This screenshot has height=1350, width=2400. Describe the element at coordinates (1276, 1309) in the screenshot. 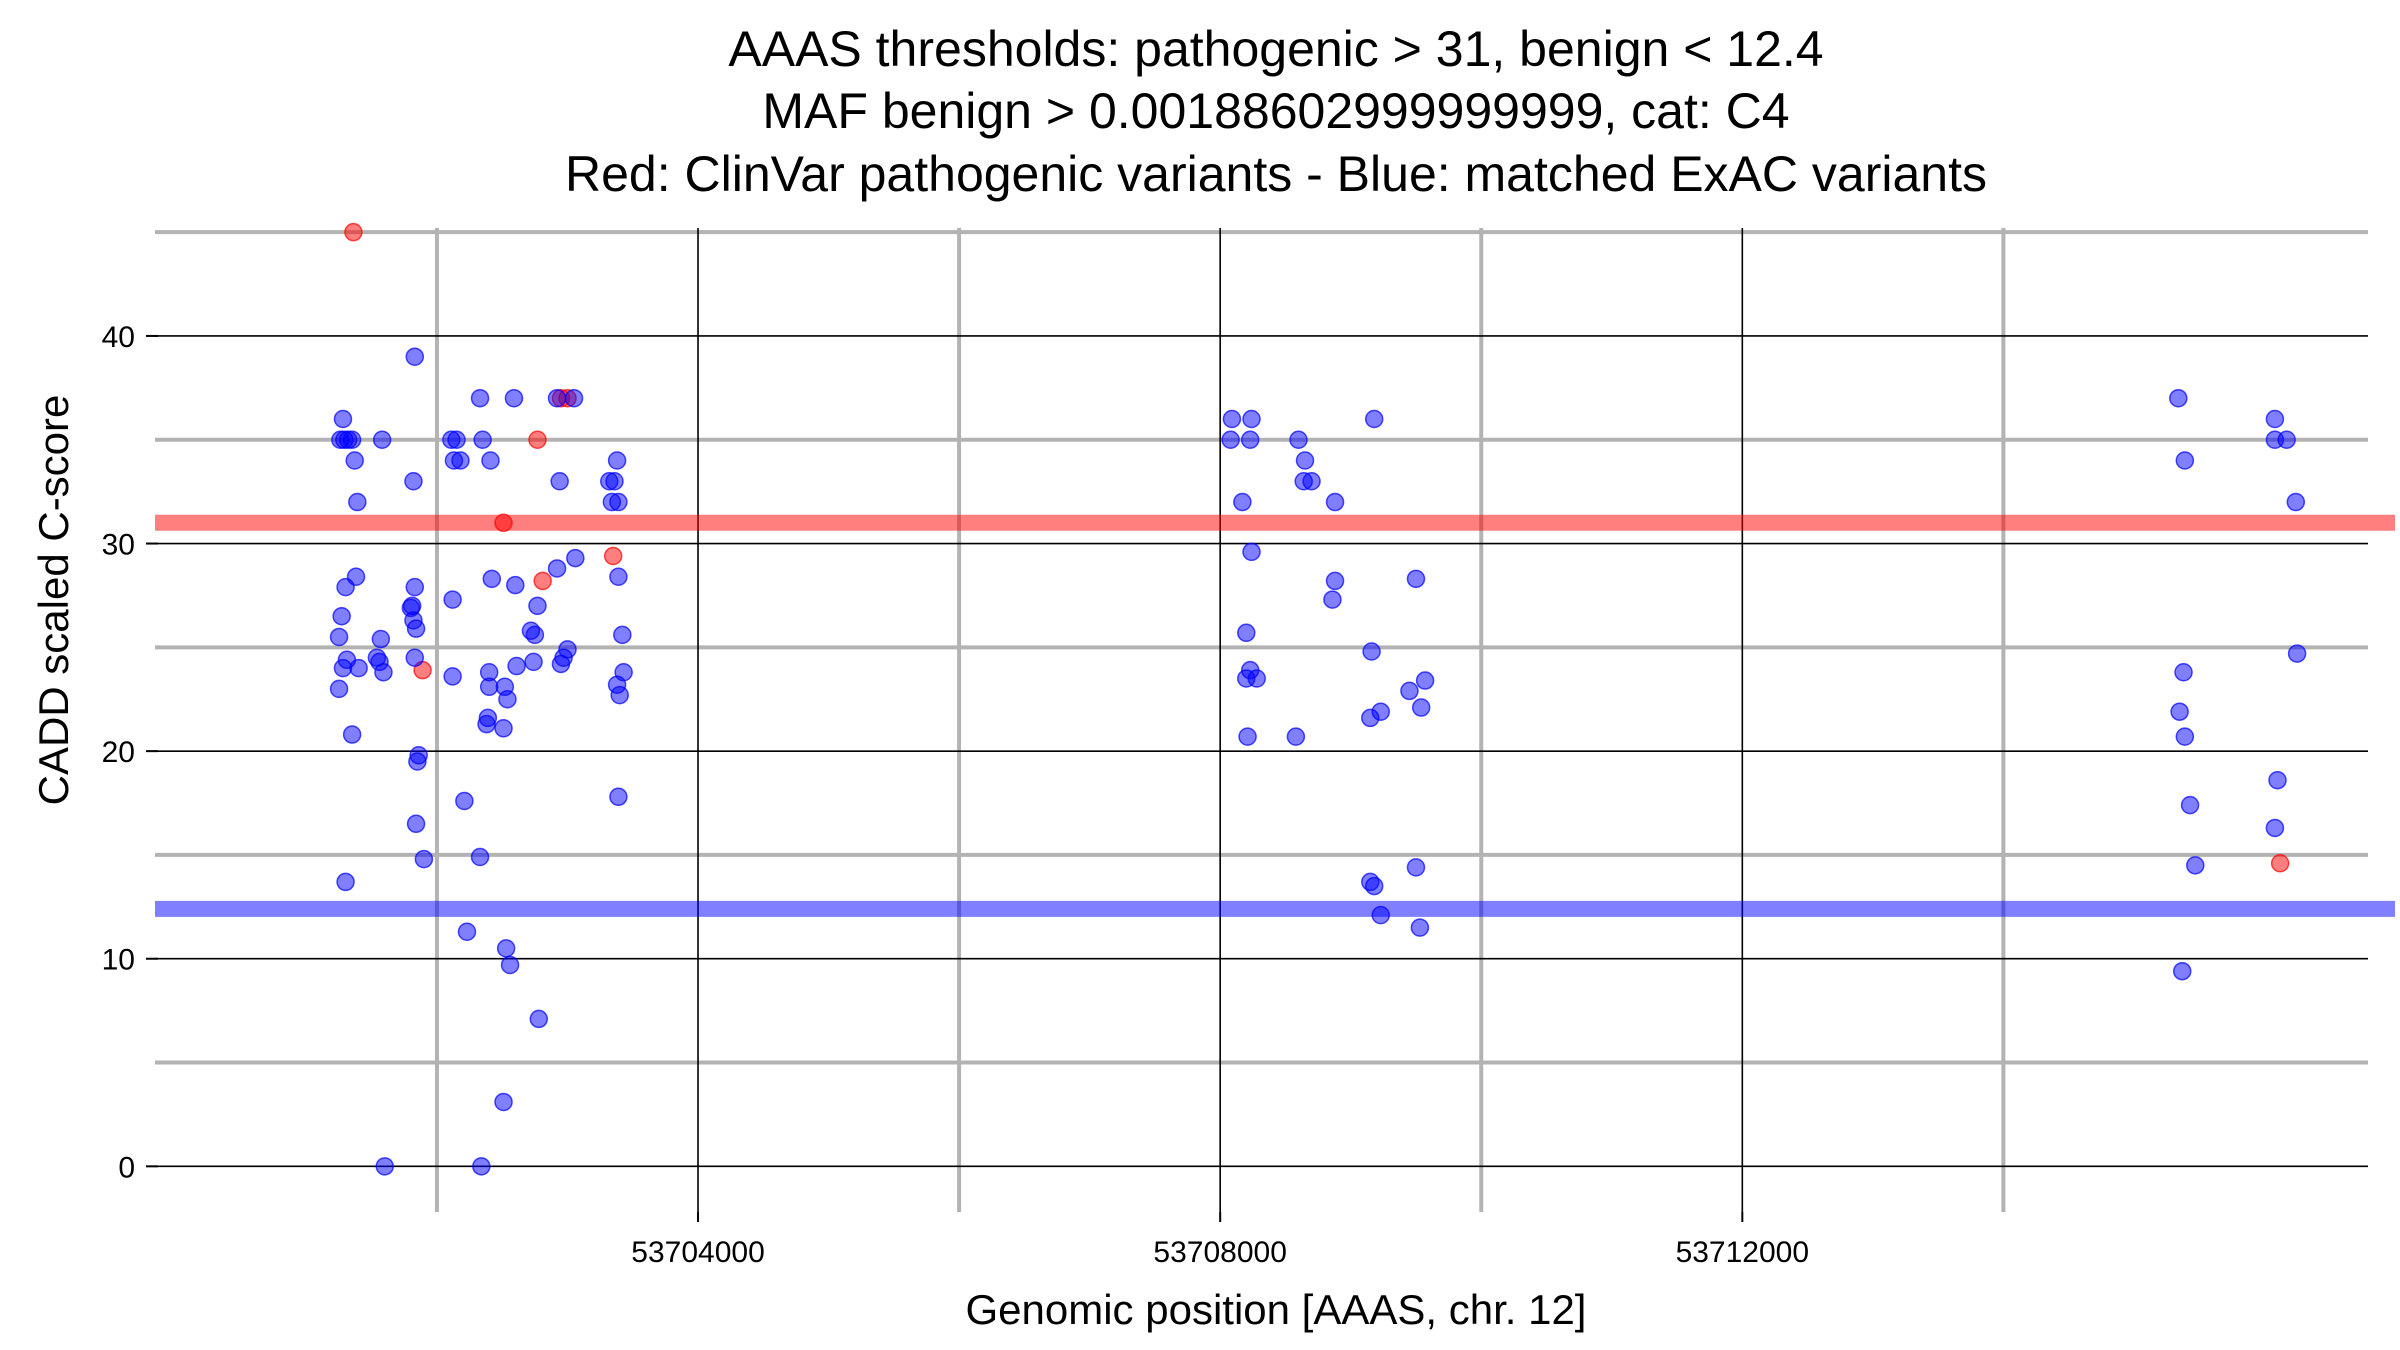

I see `x-axis-title: Genomic position [AAAS, chr. 12]` at that location.